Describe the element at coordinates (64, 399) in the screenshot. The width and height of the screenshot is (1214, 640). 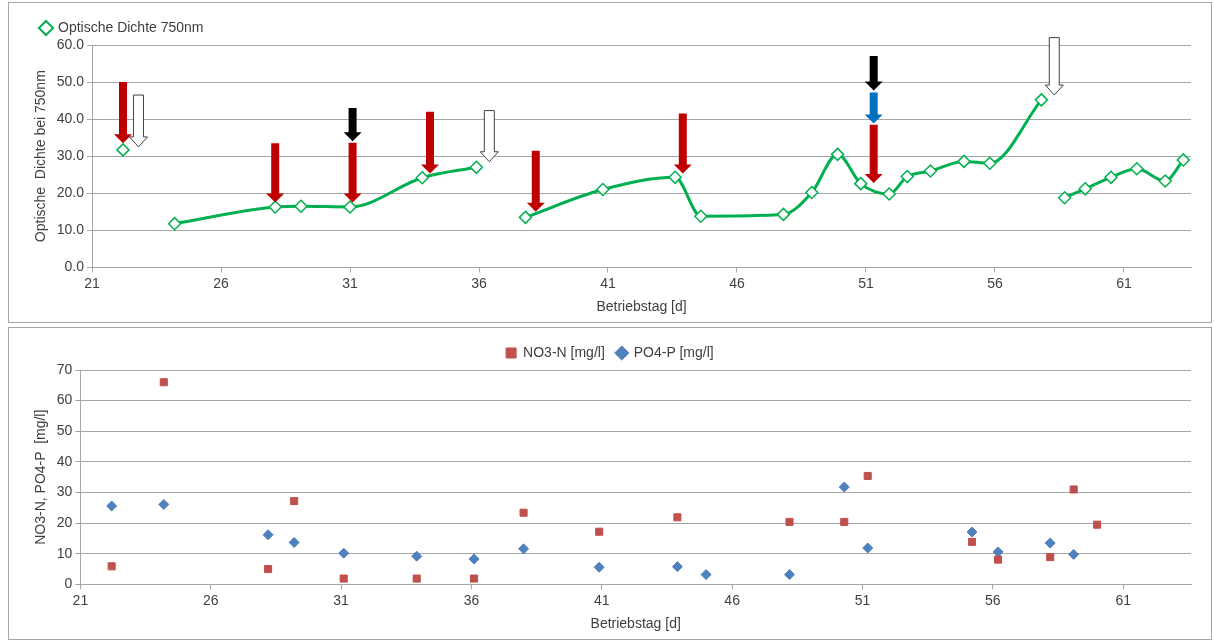
I see `y-tick-label: 60` at that location.